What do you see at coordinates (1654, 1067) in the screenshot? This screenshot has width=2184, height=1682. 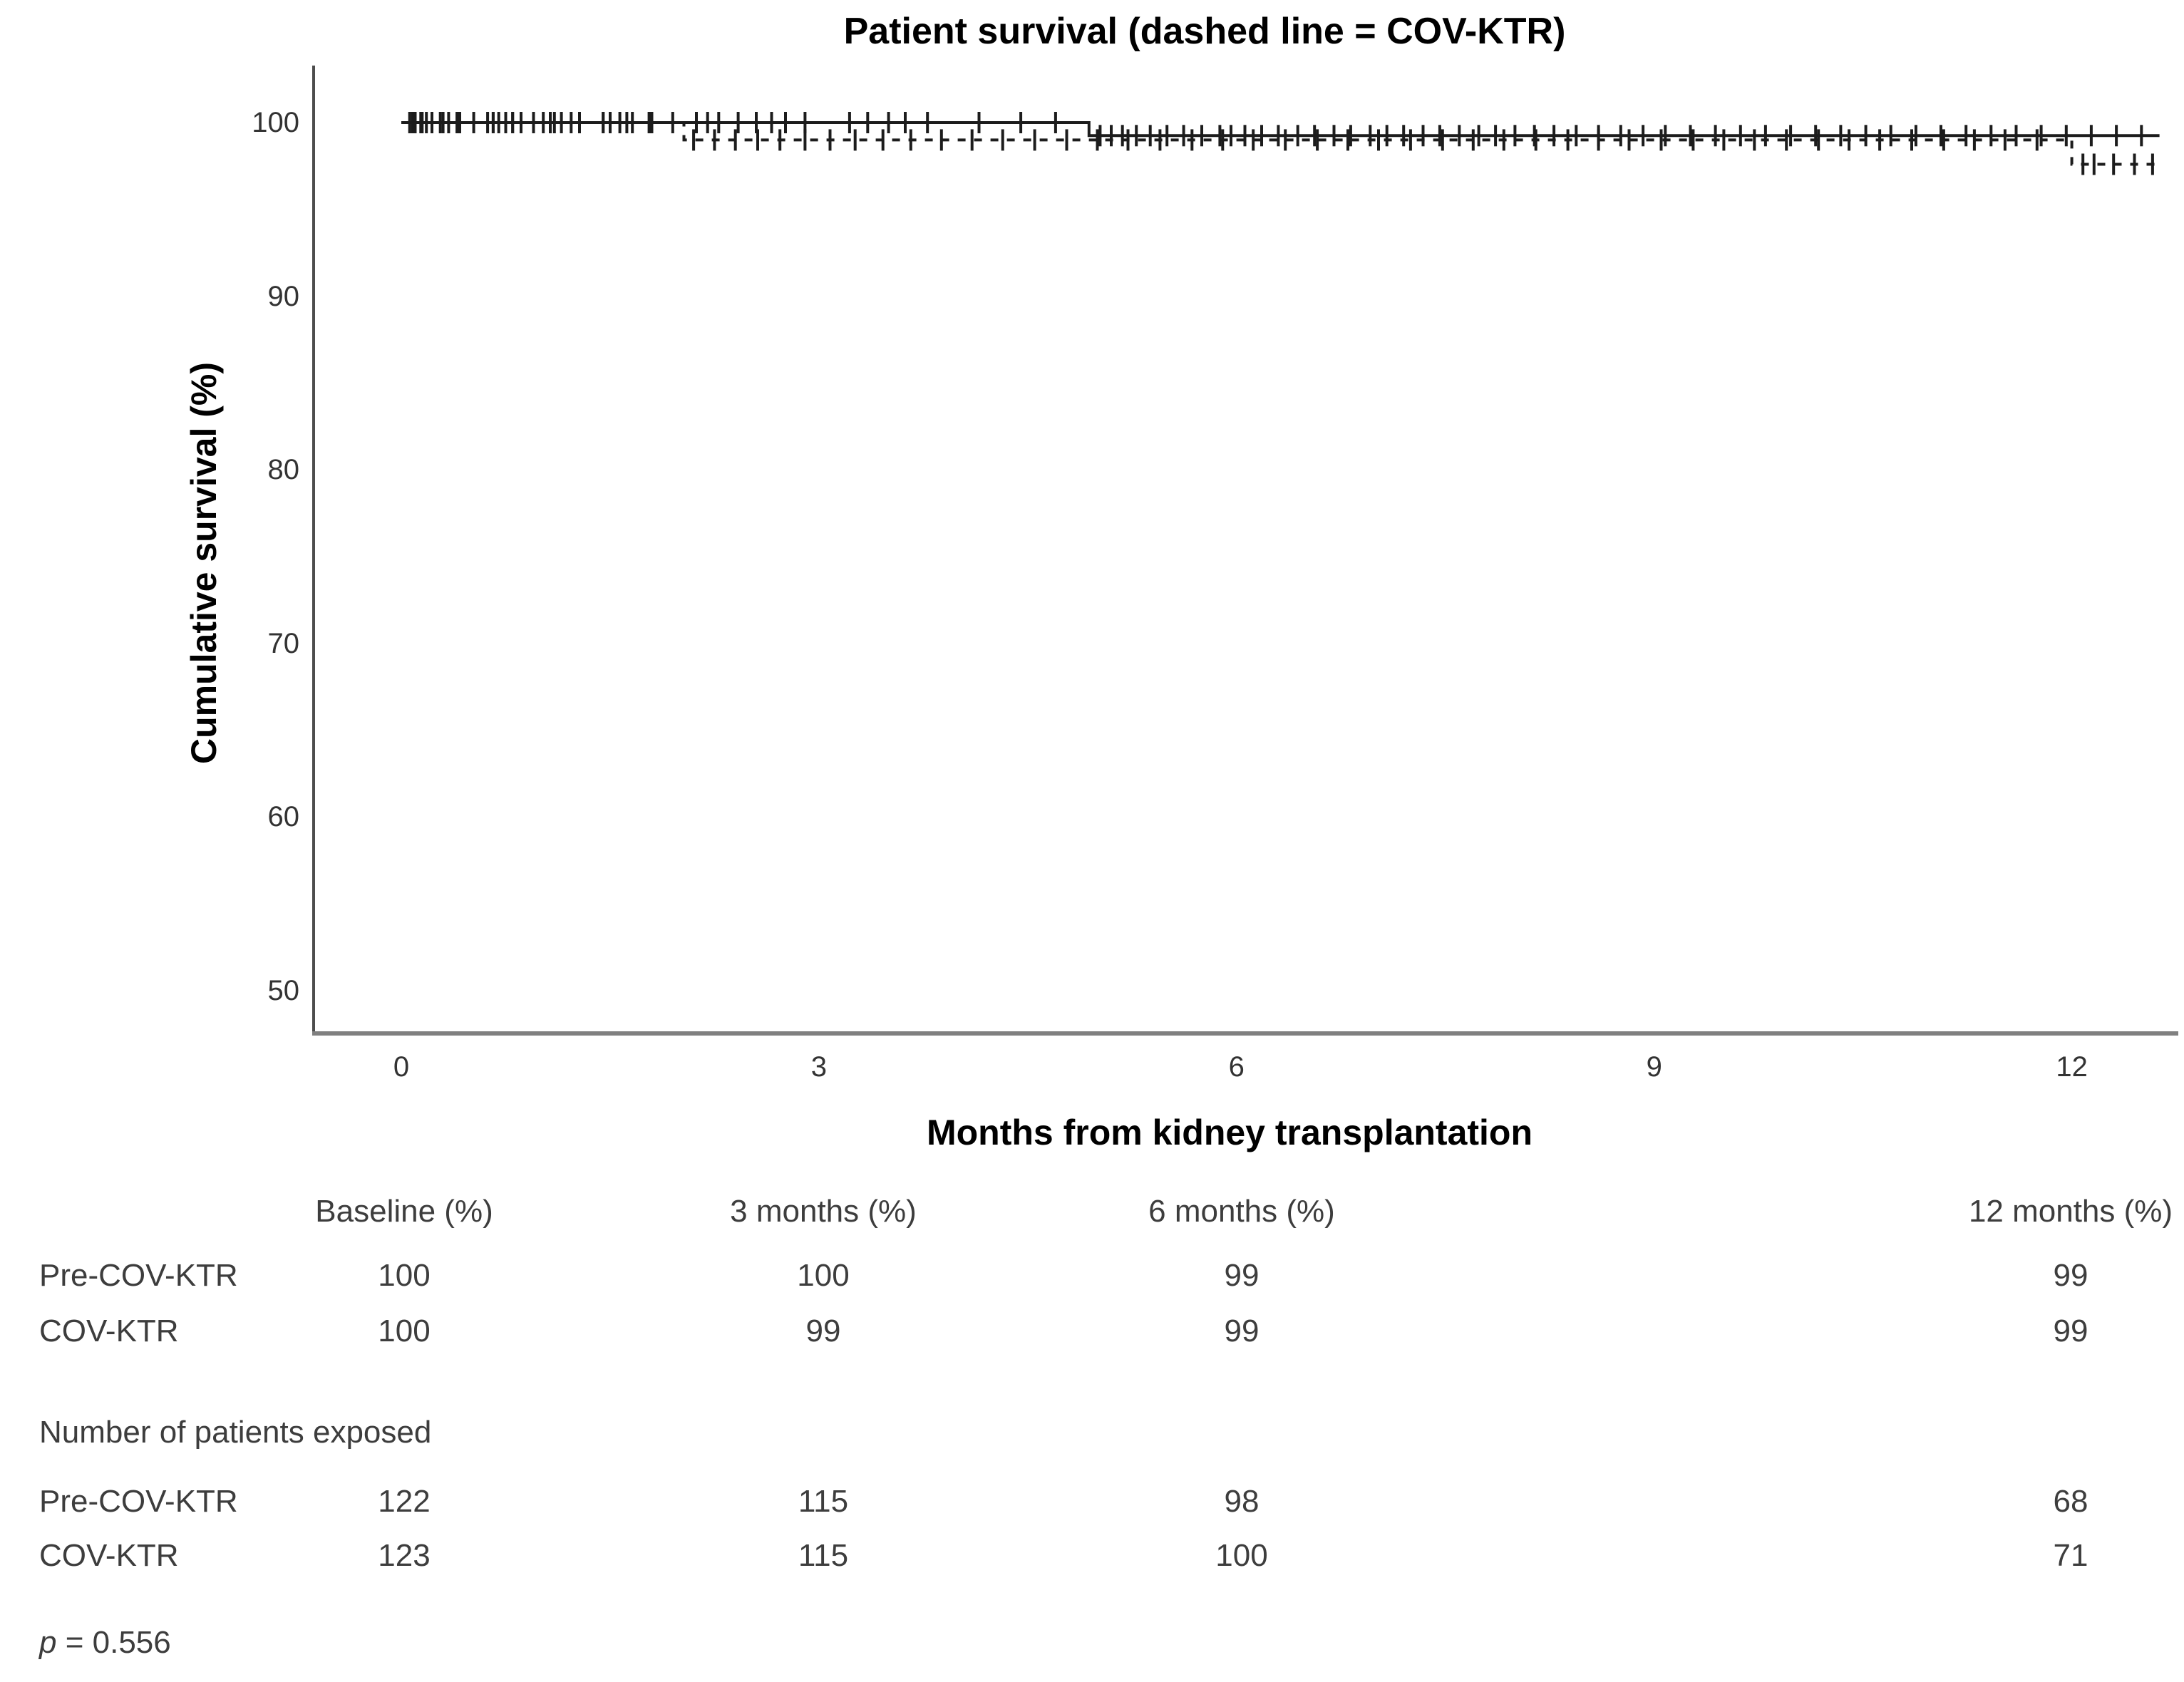 I see `x-tick-label: 9` at bounding box center [1654, 1067].